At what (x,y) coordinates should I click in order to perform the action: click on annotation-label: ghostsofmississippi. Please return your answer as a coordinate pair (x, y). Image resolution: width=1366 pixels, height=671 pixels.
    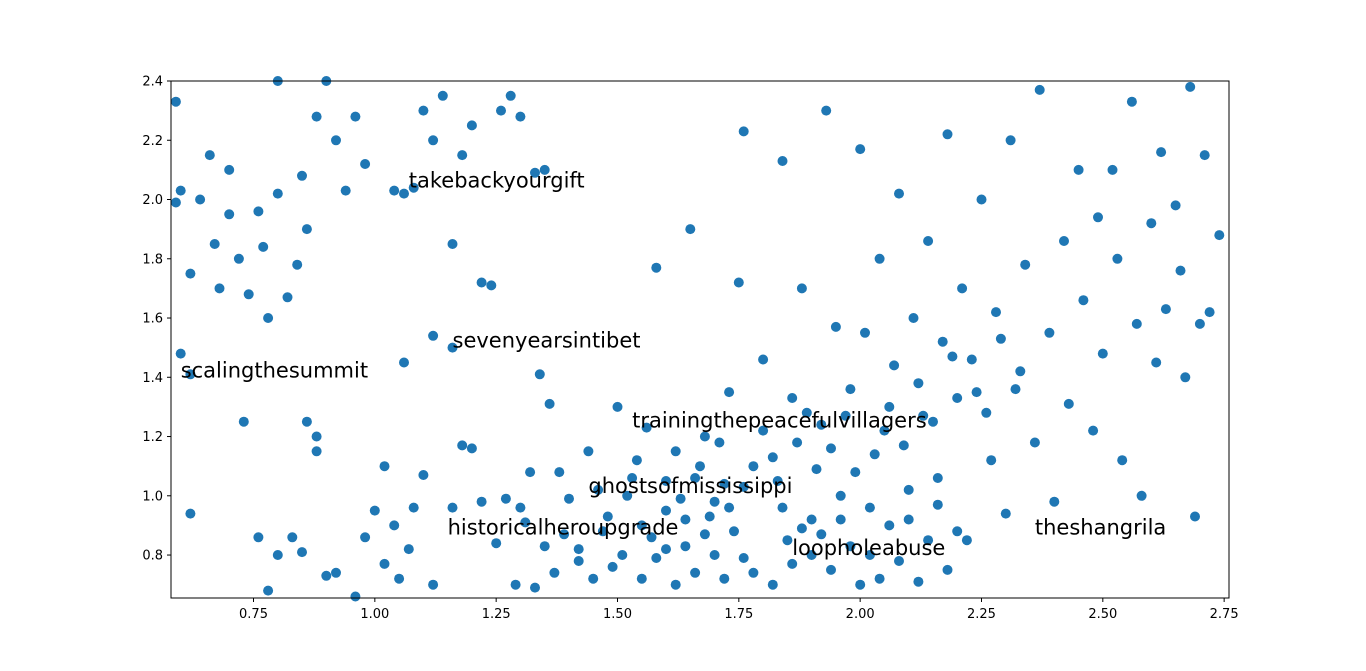
    Looking at the image, I should click on (690, 486).